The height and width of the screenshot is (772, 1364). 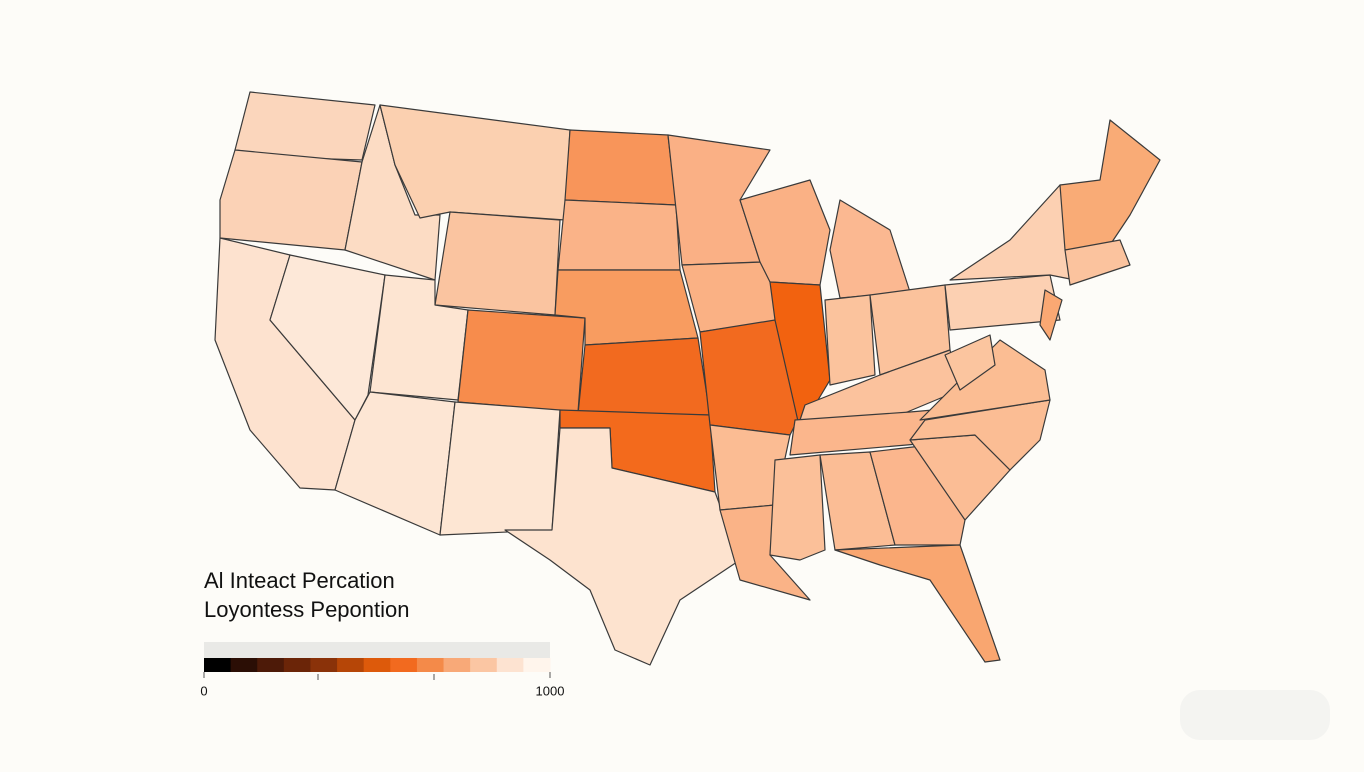 I want to click on legend-tick-label: 1000, so click(x=550, y=690).